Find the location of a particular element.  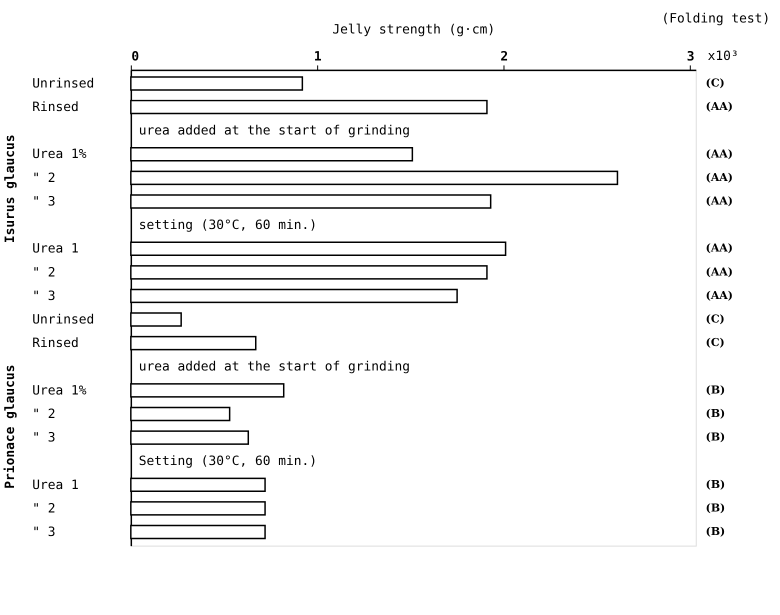

y2-axis-title: (Folding test) is located at coordinates (716, 18).